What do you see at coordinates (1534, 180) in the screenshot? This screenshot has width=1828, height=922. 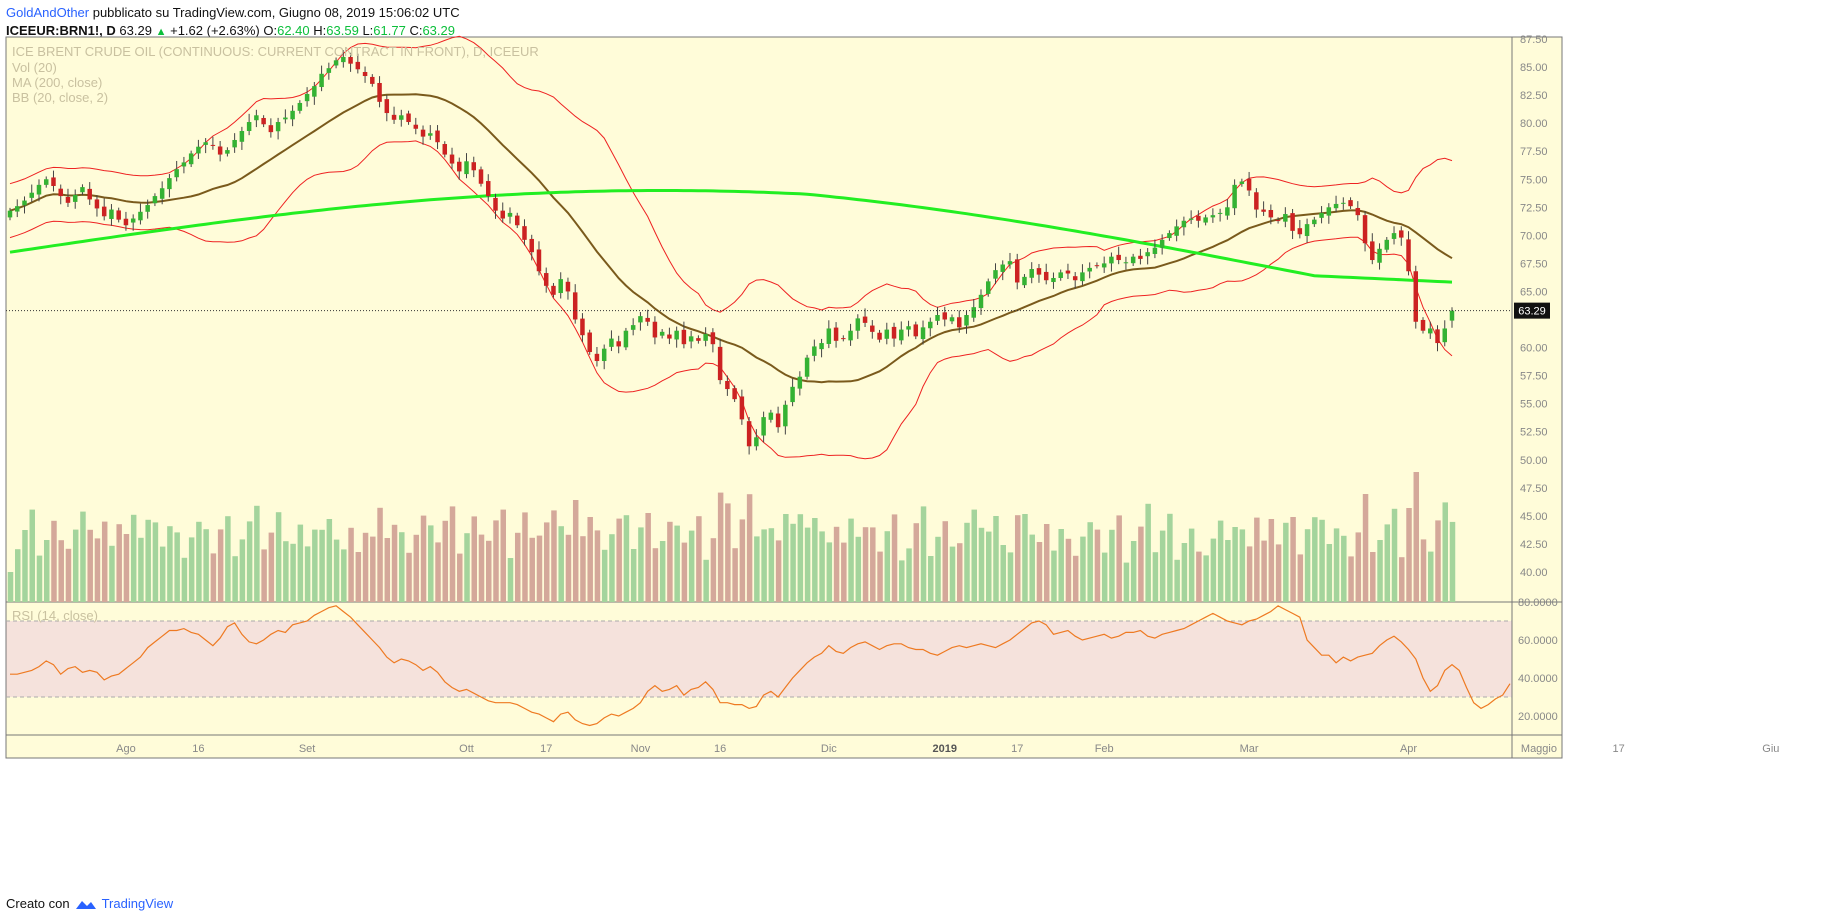 I see `price-axis-tick: 75.00` at bounding box center [1534, 180].